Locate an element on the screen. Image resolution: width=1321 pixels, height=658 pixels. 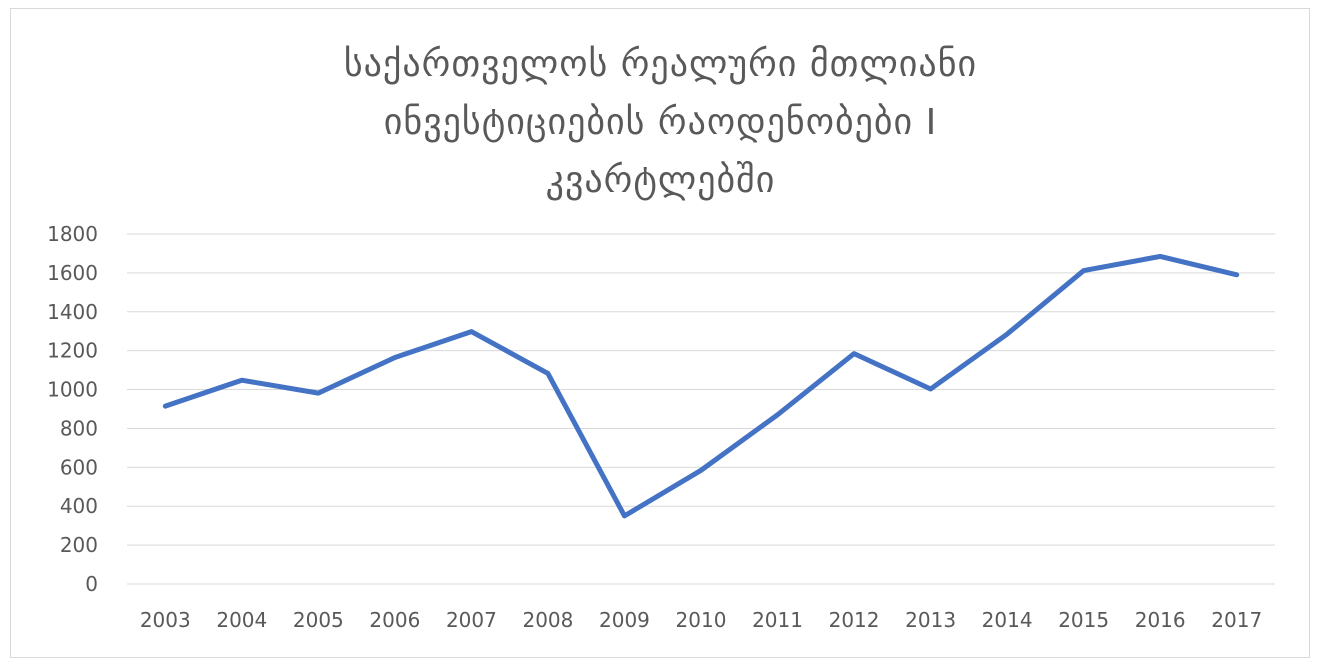
x-tick-label: 2011 is located at coordinates (777, 620).